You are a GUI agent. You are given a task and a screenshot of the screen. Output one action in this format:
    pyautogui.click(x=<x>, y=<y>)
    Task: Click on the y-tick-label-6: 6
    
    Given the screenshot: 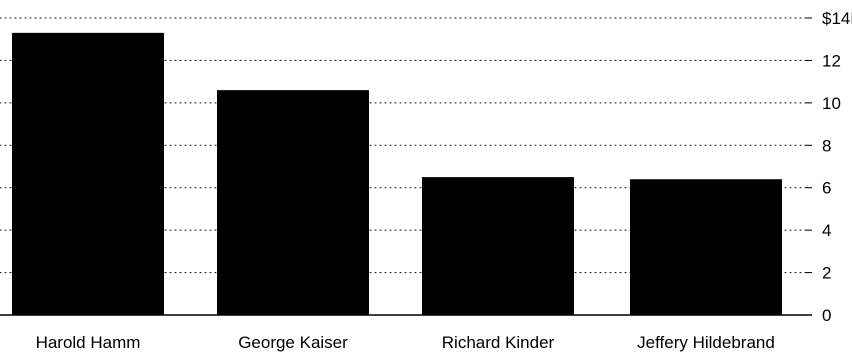 What is the action you would take?
    pyautogui.click(x=826, y=188)
    